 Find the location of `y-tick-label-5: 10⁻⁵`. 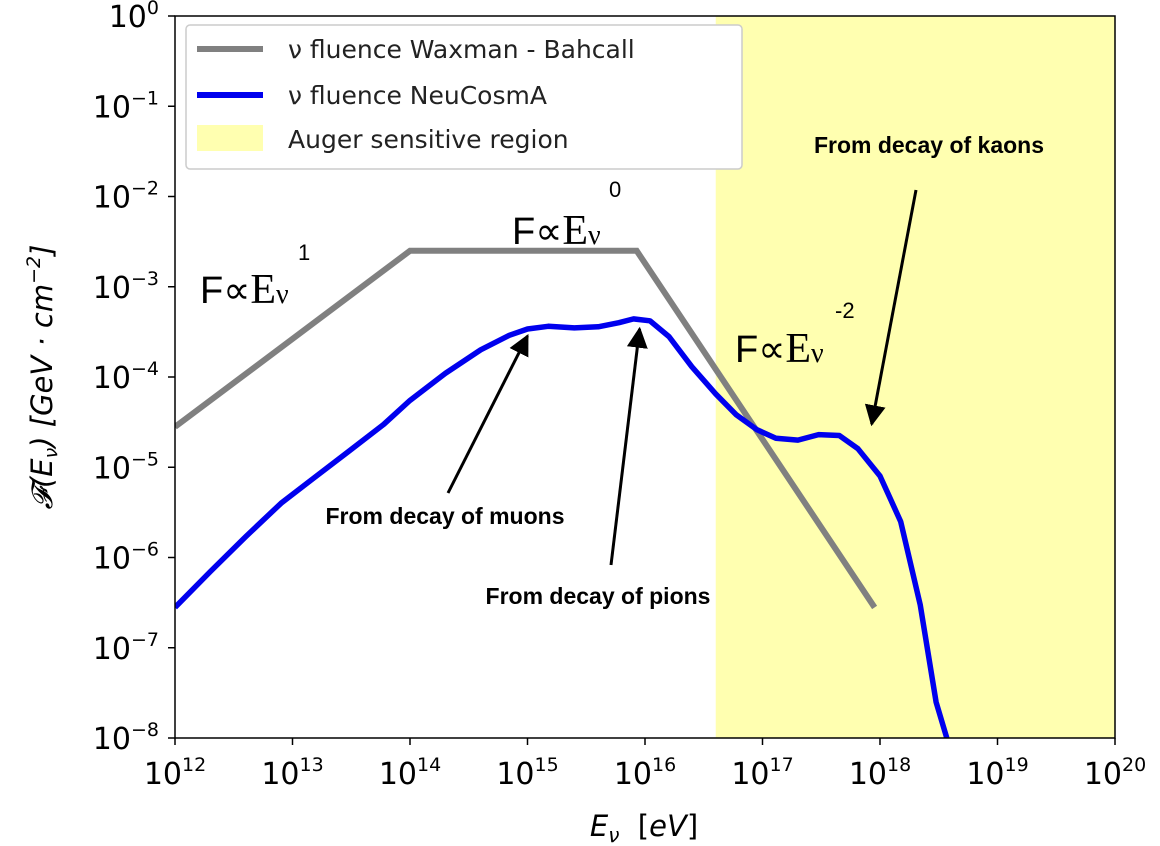

y-tick-label-5: 10⁻⁵ is located at coordinates (126, 467).